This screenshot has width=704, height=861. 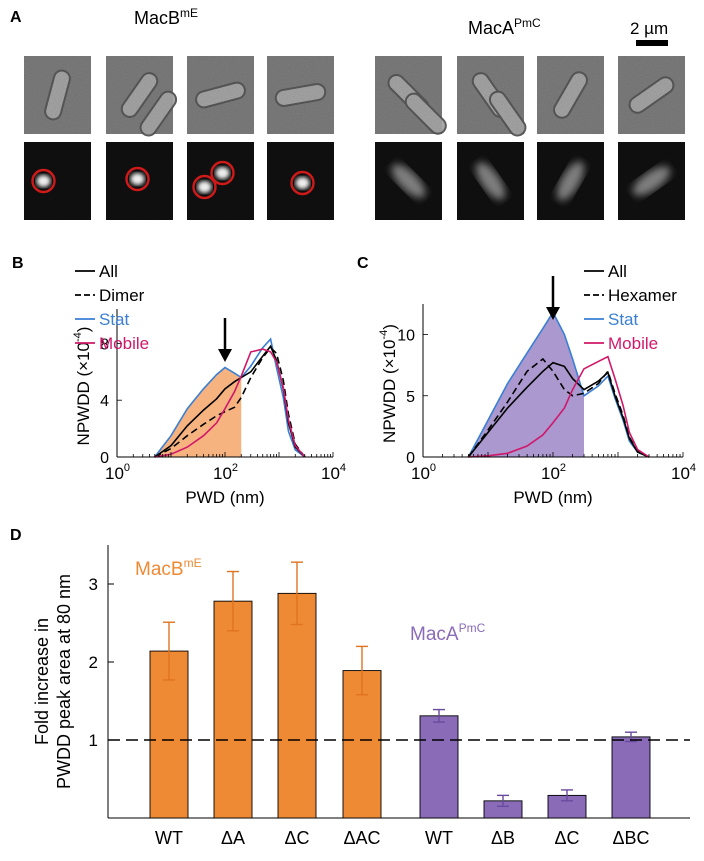 I want to click on x-category-label: ΔC, so click(x=296, y=838).